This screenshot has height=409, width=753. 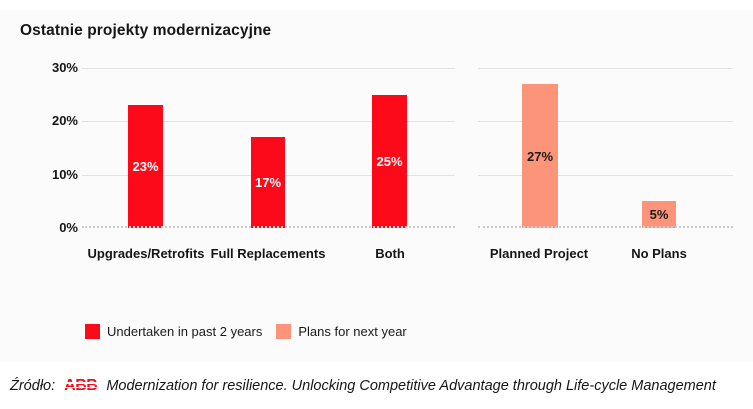 What do you see at coordinates (605, 148) in the screenshot?
I see `chart-panel-next-year: 27% 5%` at bounding box center [605, 148].